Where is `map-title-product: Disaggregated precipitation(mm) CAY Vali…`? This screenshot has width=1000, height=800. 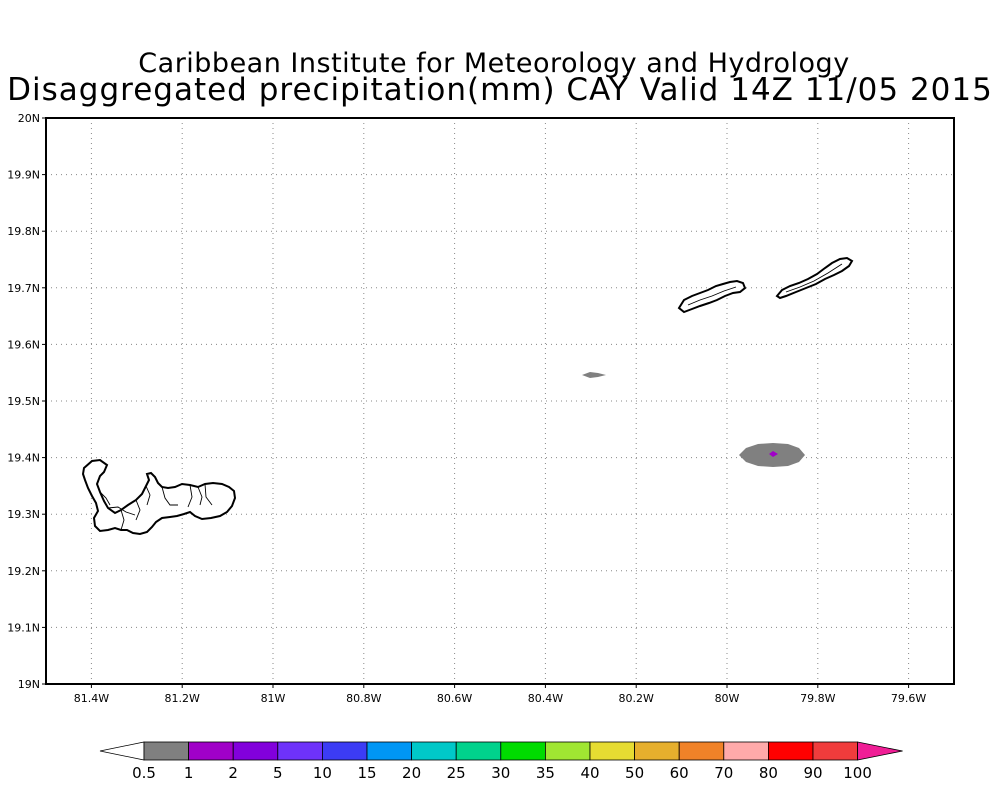
map-title-product: Disaggregated precipitation(mm) CAY Vali… is located at coordinates (500, 90).